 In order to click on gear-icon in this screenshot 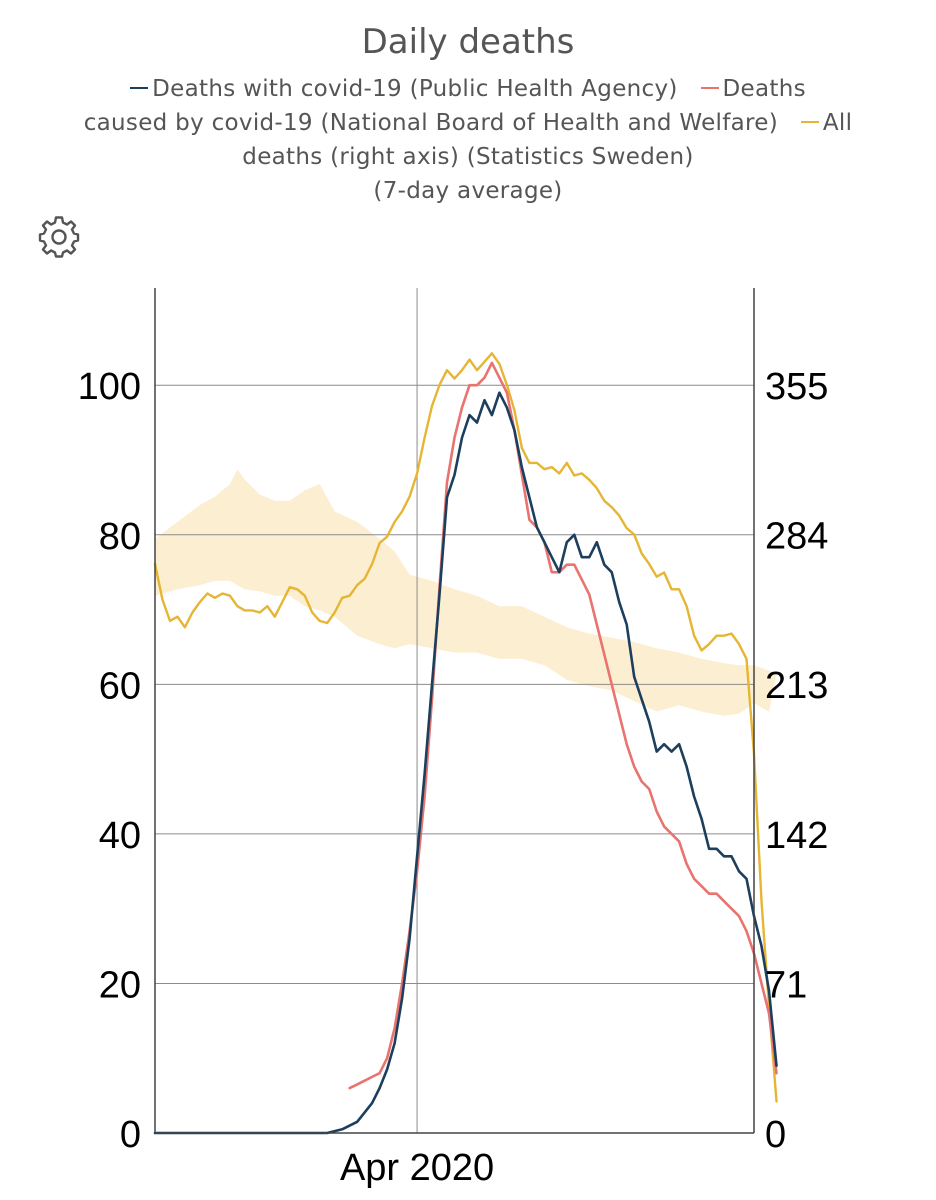, I will do `click(59, 237)`.